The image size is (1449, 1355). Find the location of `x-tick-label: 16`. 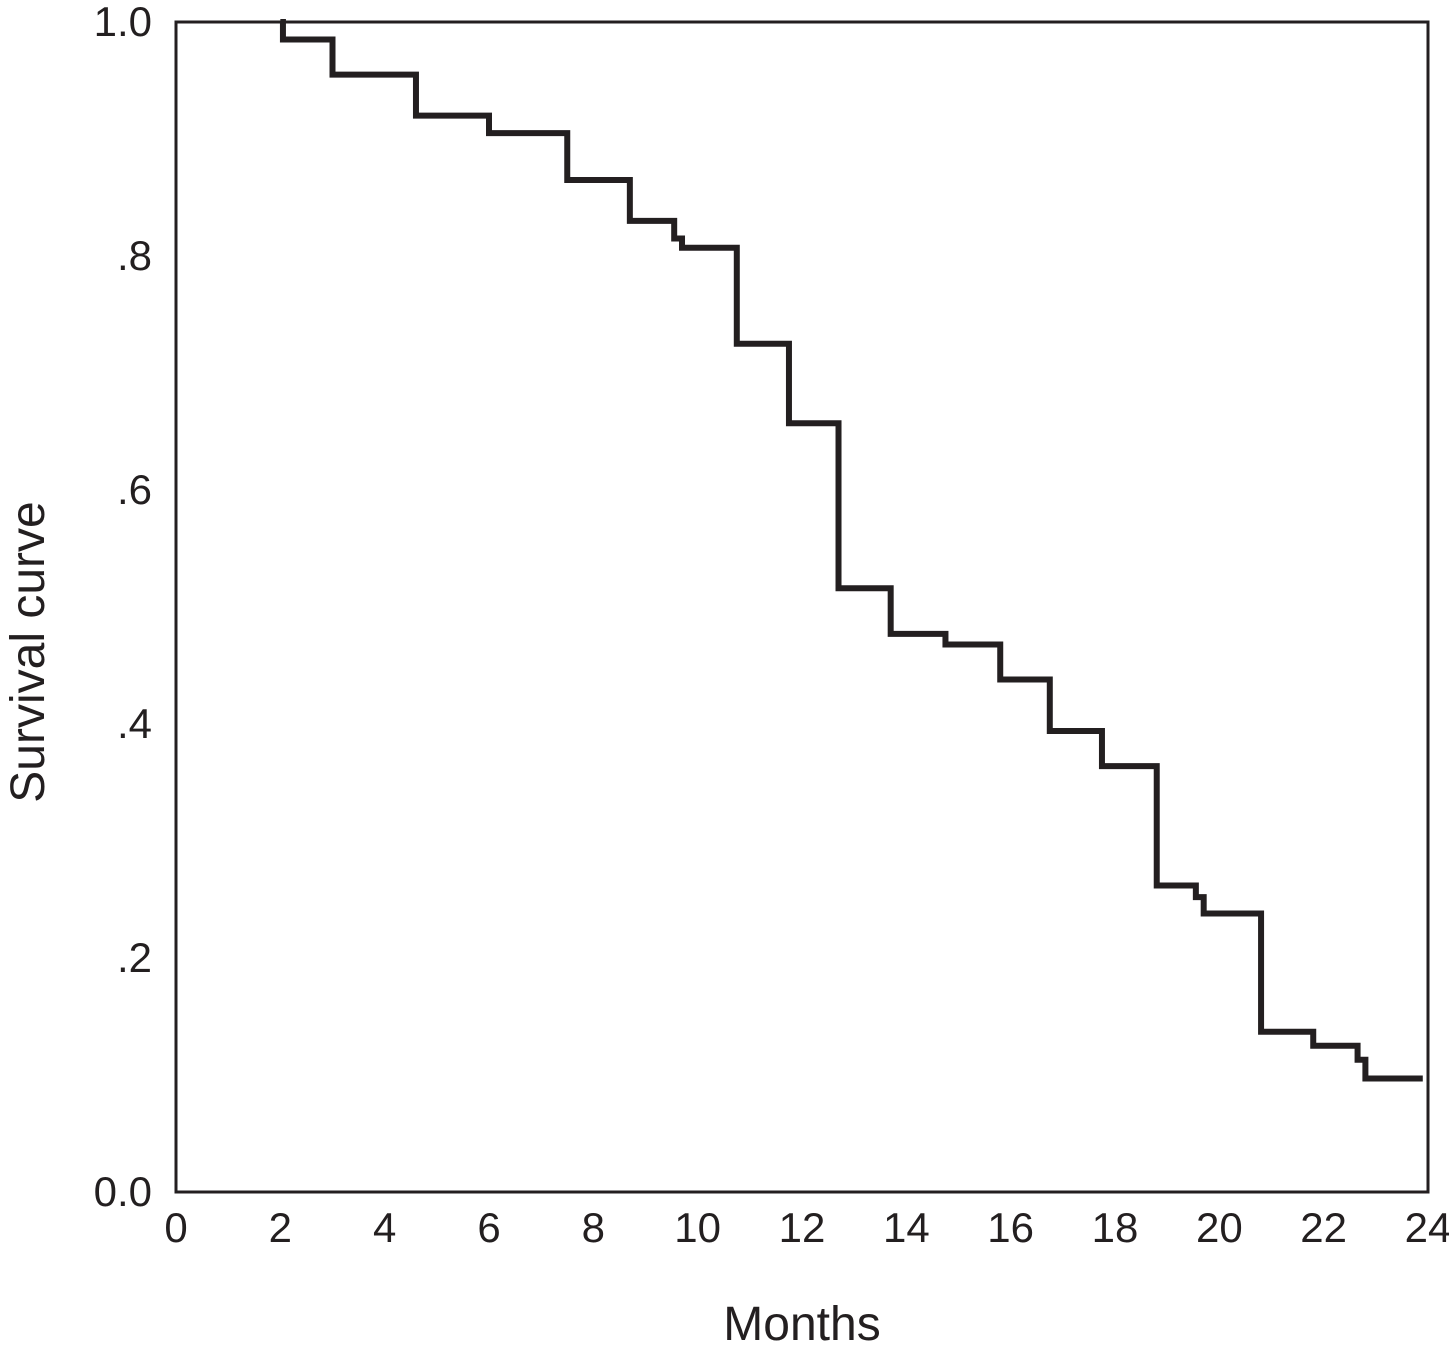

x-tick-label: 16 is located at coordinates (1010, 1227).